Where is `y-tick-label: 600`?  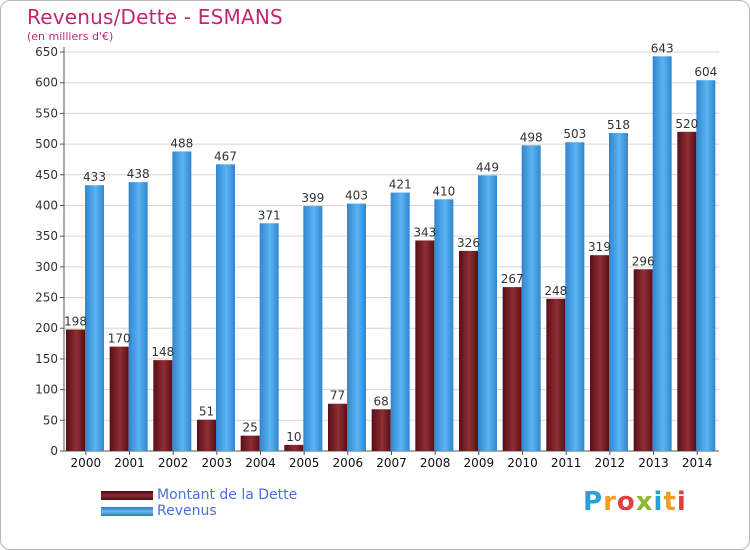
y-tick-label: 600 is located at coordinates (46, 83).